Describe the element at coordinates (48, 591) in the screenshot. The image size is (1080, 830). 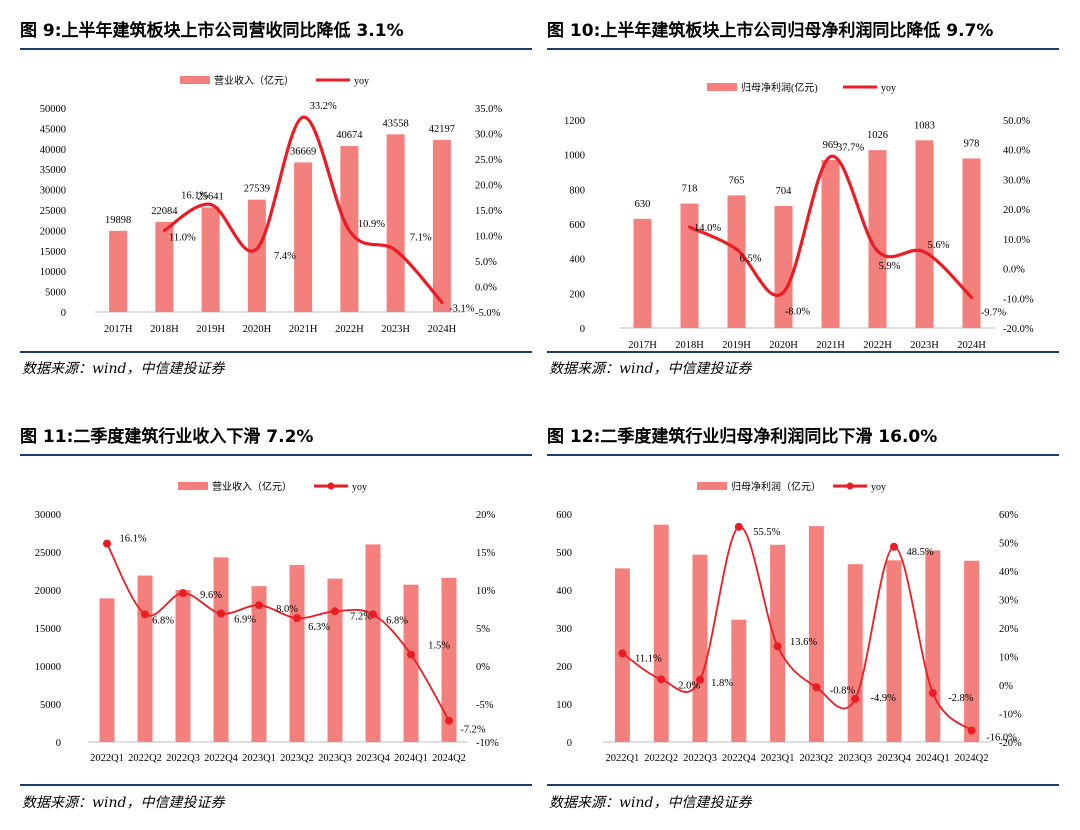
I see `y-left-tick-label: 20000` at that location.